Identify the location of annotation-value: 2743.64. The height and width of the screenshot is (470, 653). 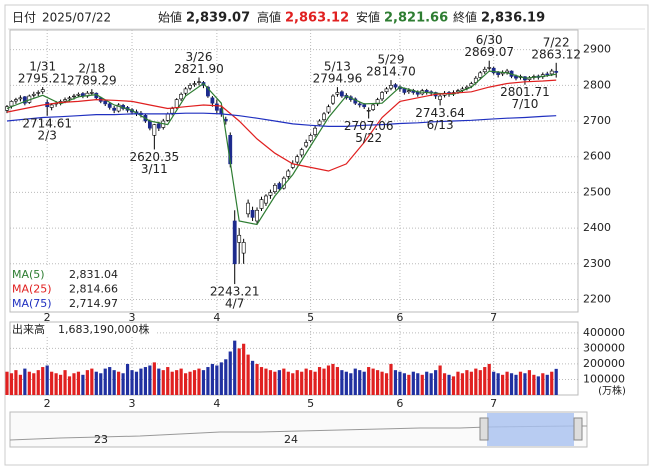
(440, 113).